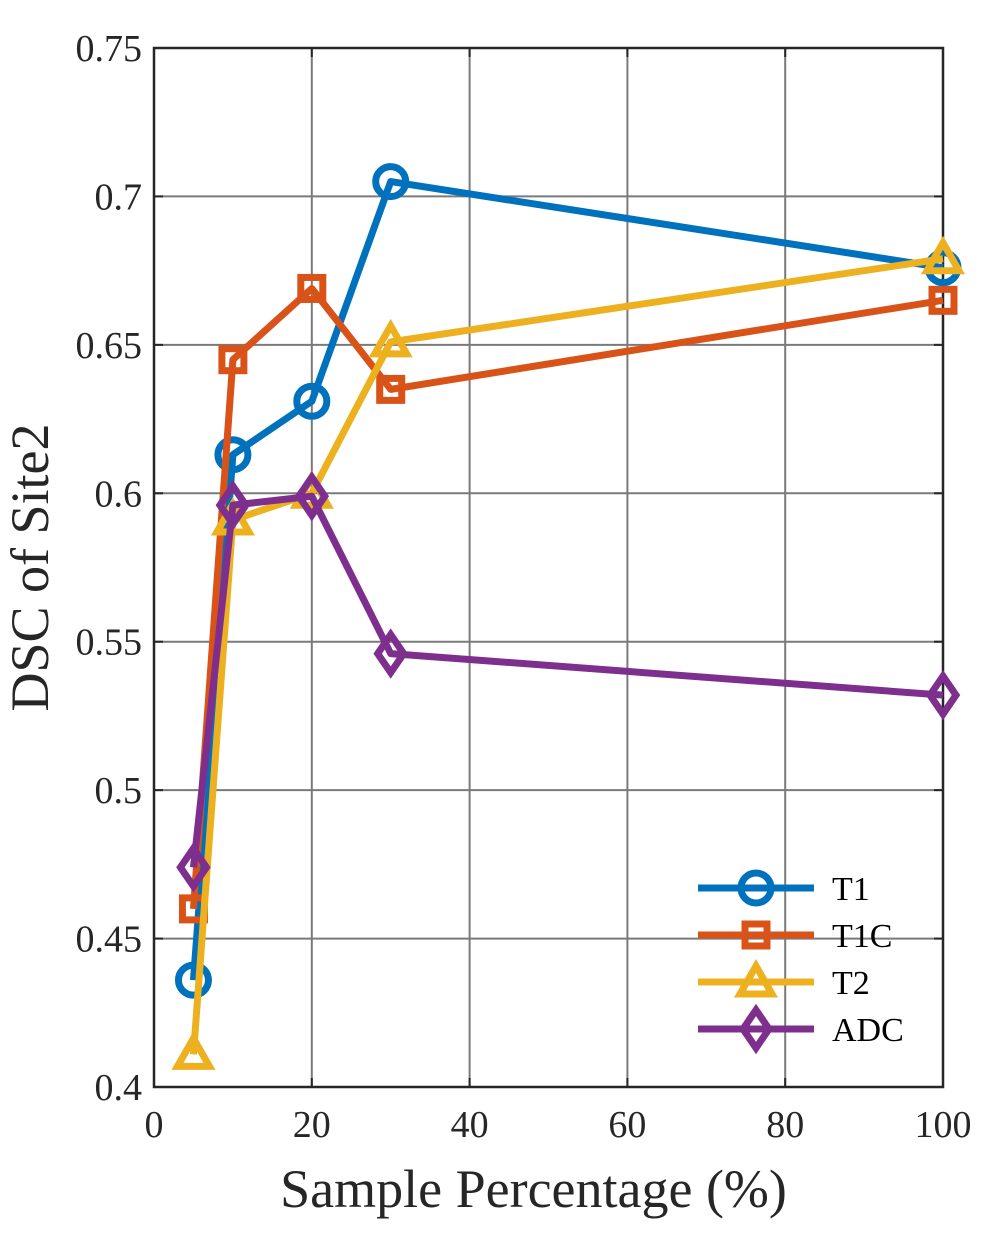 The height and width of the screenshot is (1241, 997). I want to click on x-axis-title: Sample Percentage (%), so click(533, 1189).